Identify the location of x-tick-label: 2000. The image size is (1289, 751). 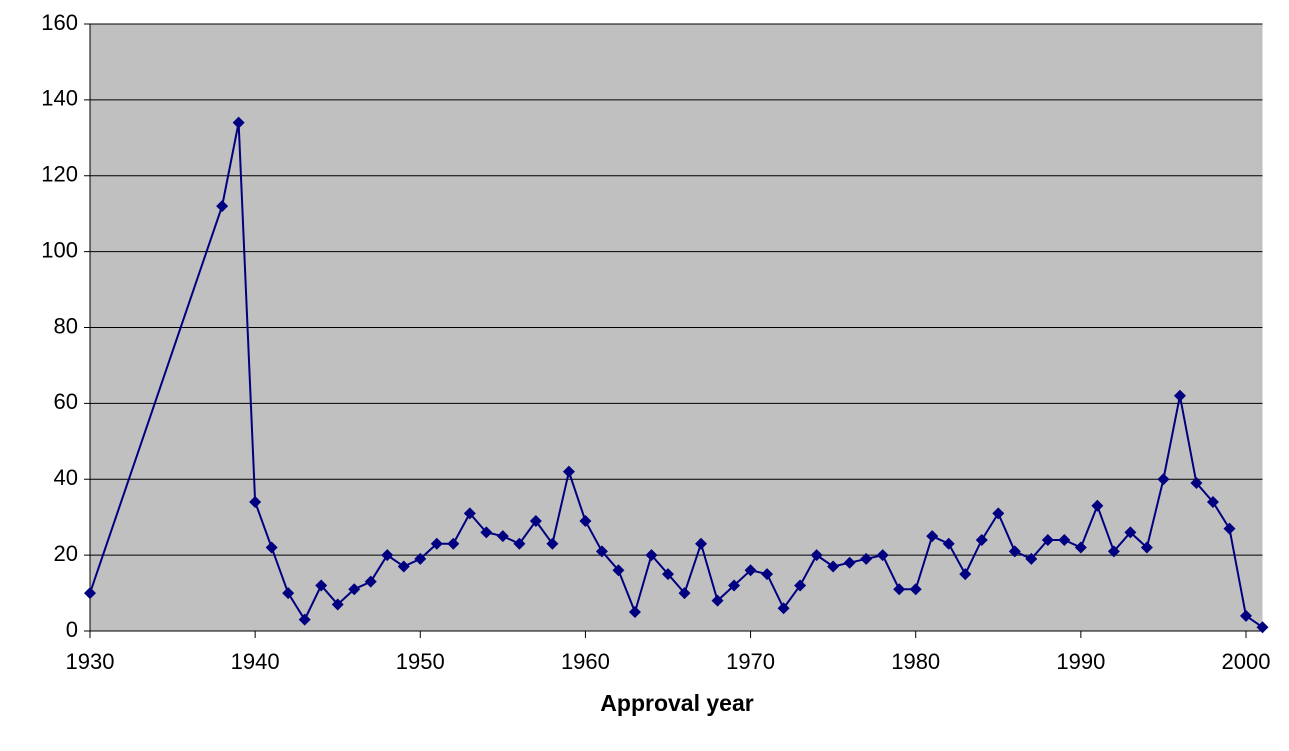
(1246, 661).